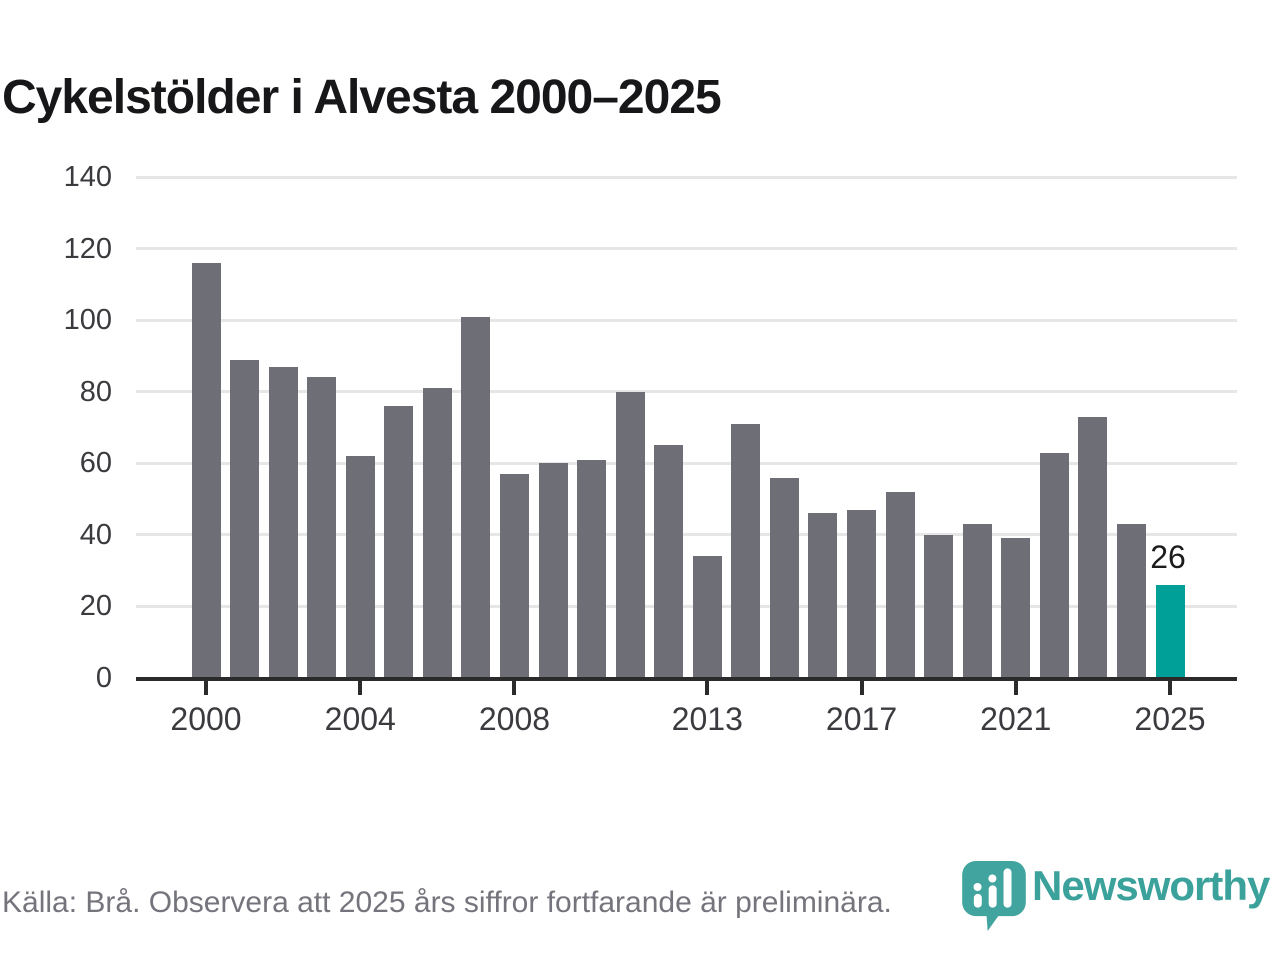 This screenshot has width=1280, height=960. I want to click on bar-2010, so click(592, 568).